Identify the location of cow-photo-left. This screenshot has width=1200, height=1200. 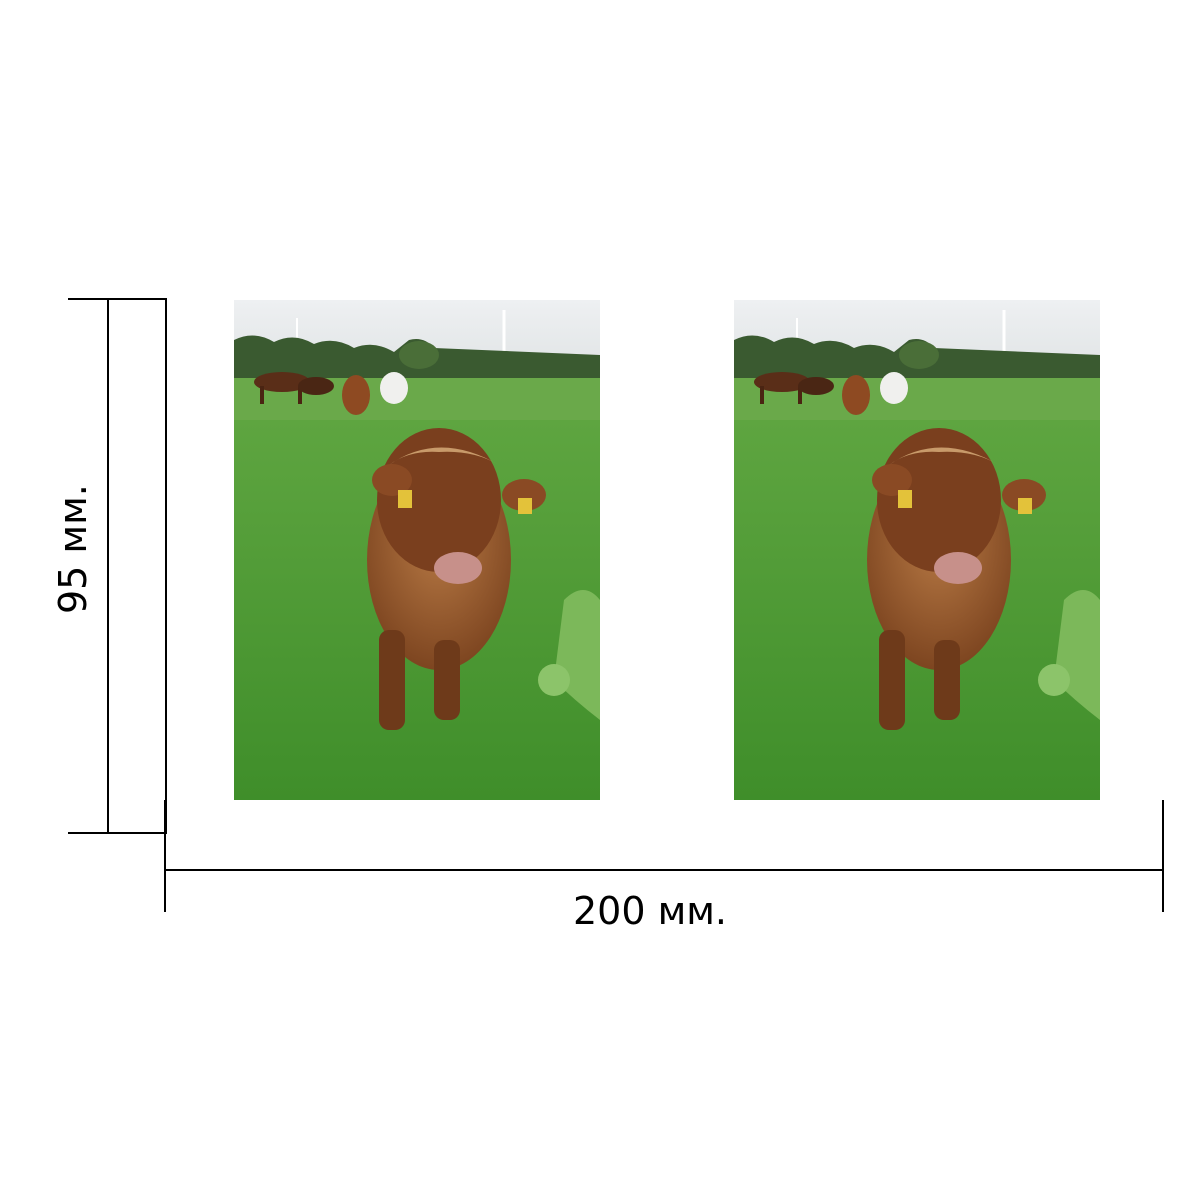
(417, 550).